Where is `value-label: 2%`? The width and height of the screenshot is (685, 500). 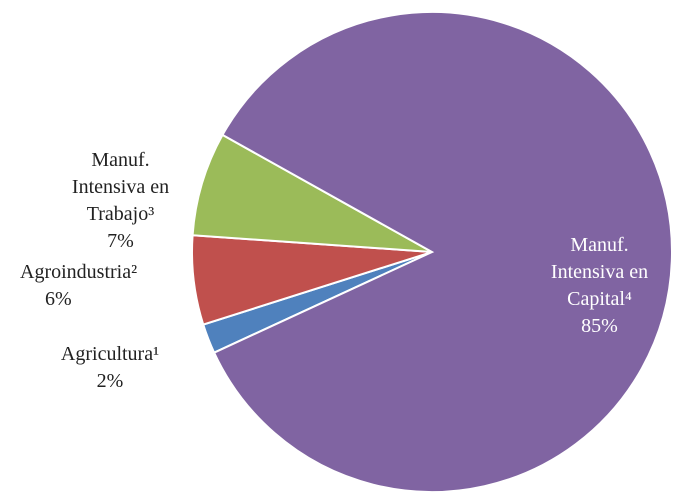
value-label: 2% is located at coordinates (110, 381).